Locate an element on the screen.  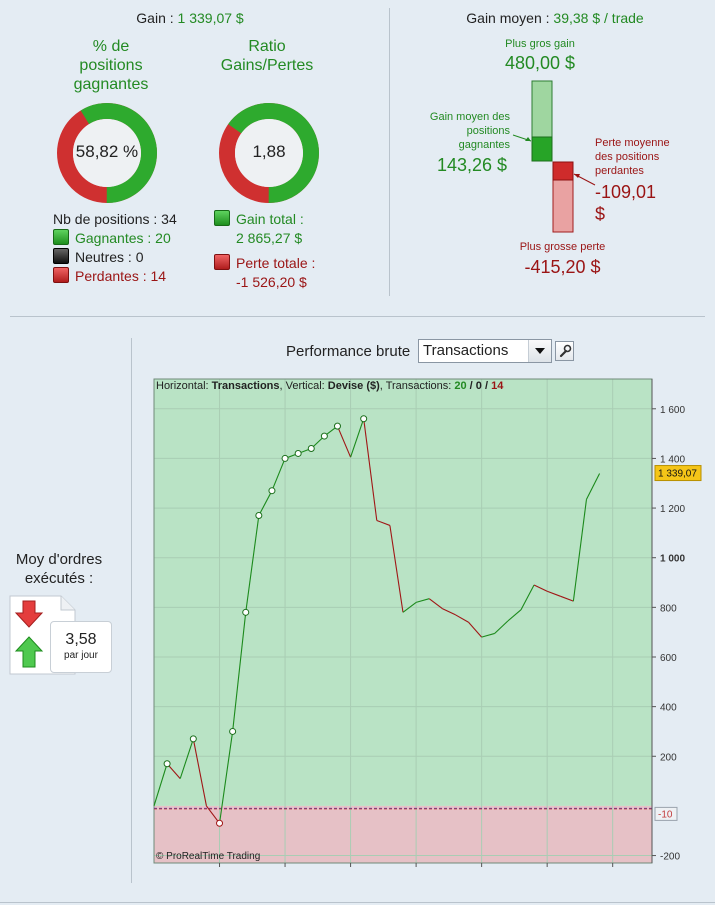
x-tick-label: 15 is located at coordinates (351, 869).